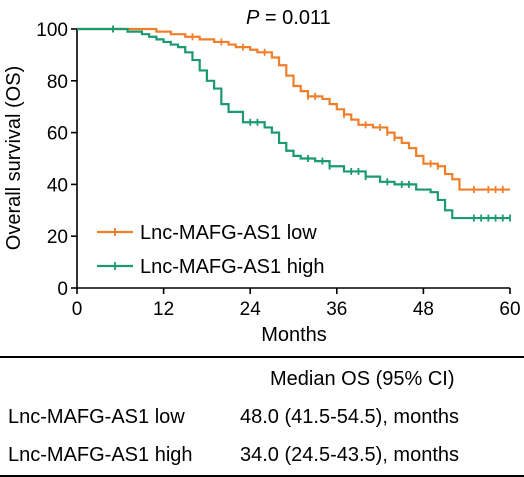  I want to click on table-row-low-value: 48.0 (41.5-54.5), months, so click(350, 417).